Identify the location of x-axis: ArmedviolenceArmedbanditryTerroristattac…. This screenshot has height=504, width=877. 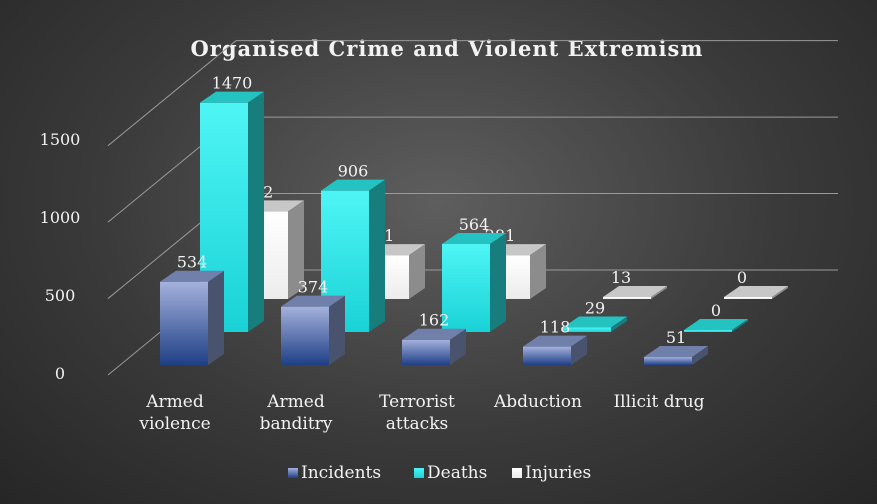
(421, 413).